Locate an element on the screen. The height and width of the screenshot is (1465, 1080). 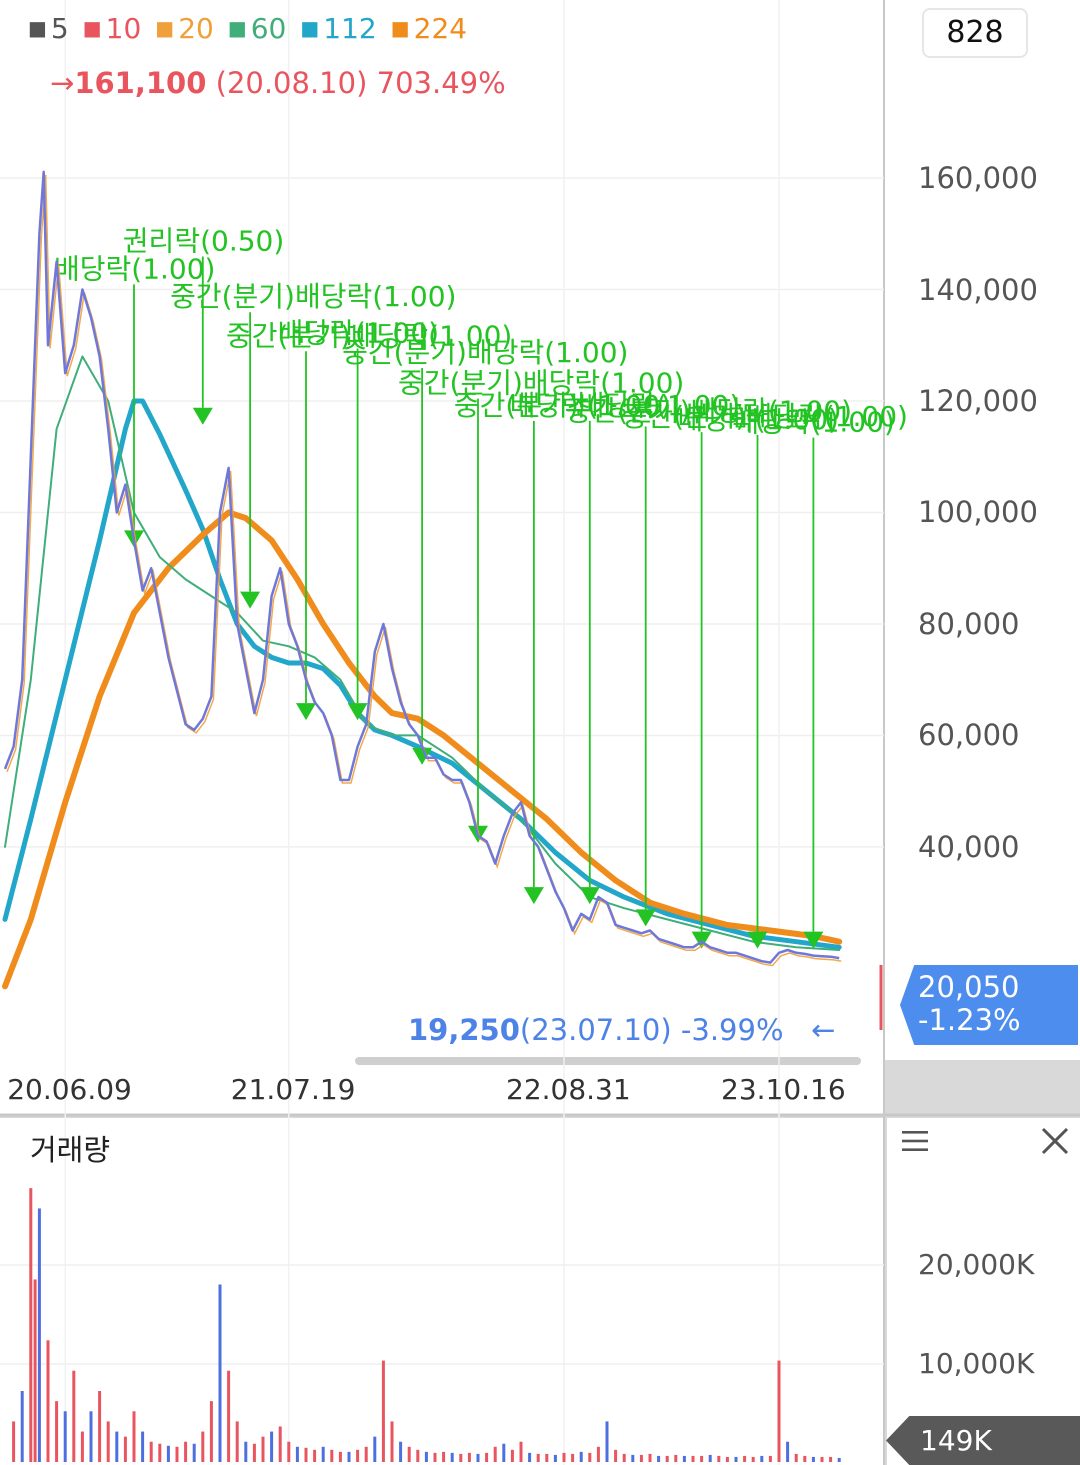
horizontal-scrollbar is located at coordinates (608, 1061).